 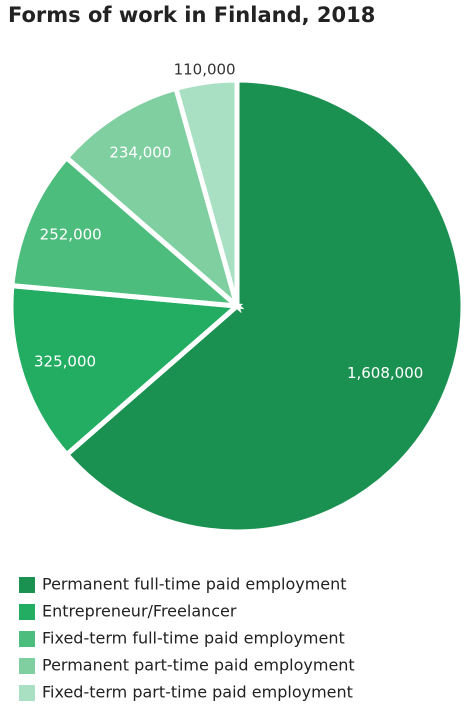 I want to click on data-label: 234,000, so click(x=140, y=153).